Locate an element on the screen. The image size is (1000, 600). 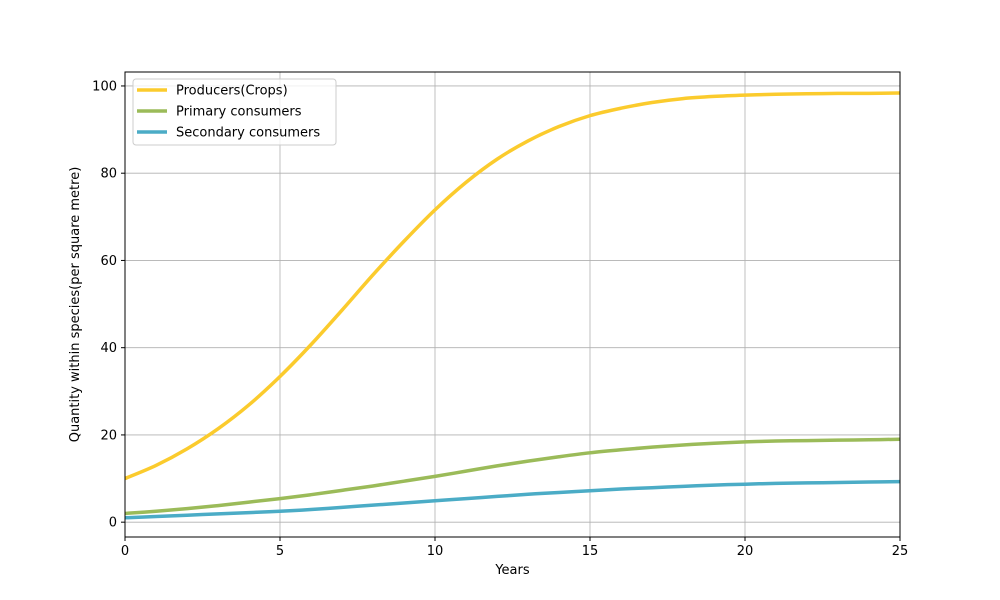
legend-label-secondary-consumers: Secondary consumers is located at coordinates (248, 133).